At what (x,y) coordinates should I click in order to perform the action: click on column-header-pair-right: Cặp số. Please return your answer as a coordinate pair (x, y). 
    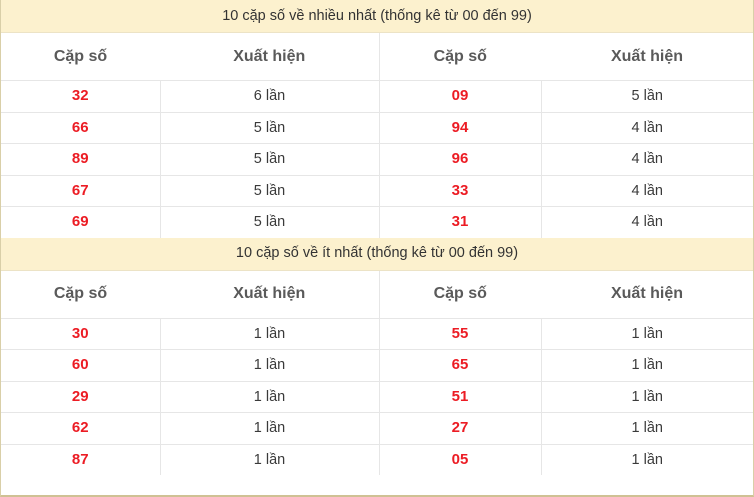
    Looking at the image, I should click on (459, 57).